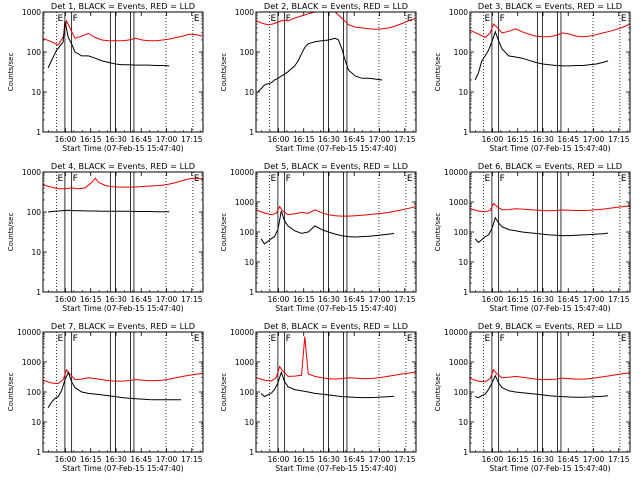 The width and height of the screenshot is (640, 480). I want to click on panel-title: Det 3, BLACK = Events, RED = LLD, so click(550, 6).